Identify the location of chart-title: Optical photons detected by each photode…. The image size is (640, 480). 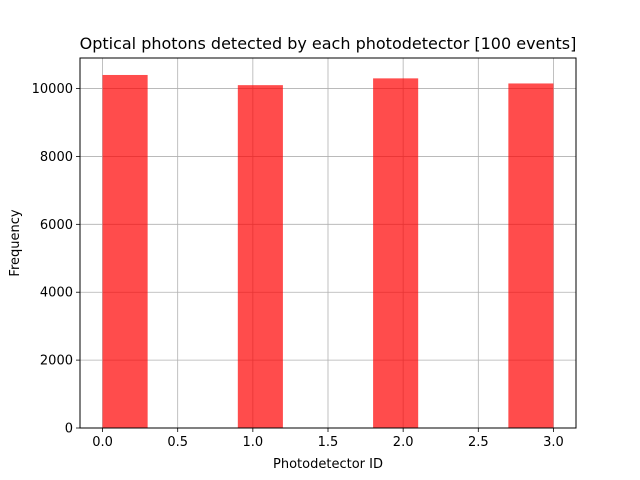
(328, 43).